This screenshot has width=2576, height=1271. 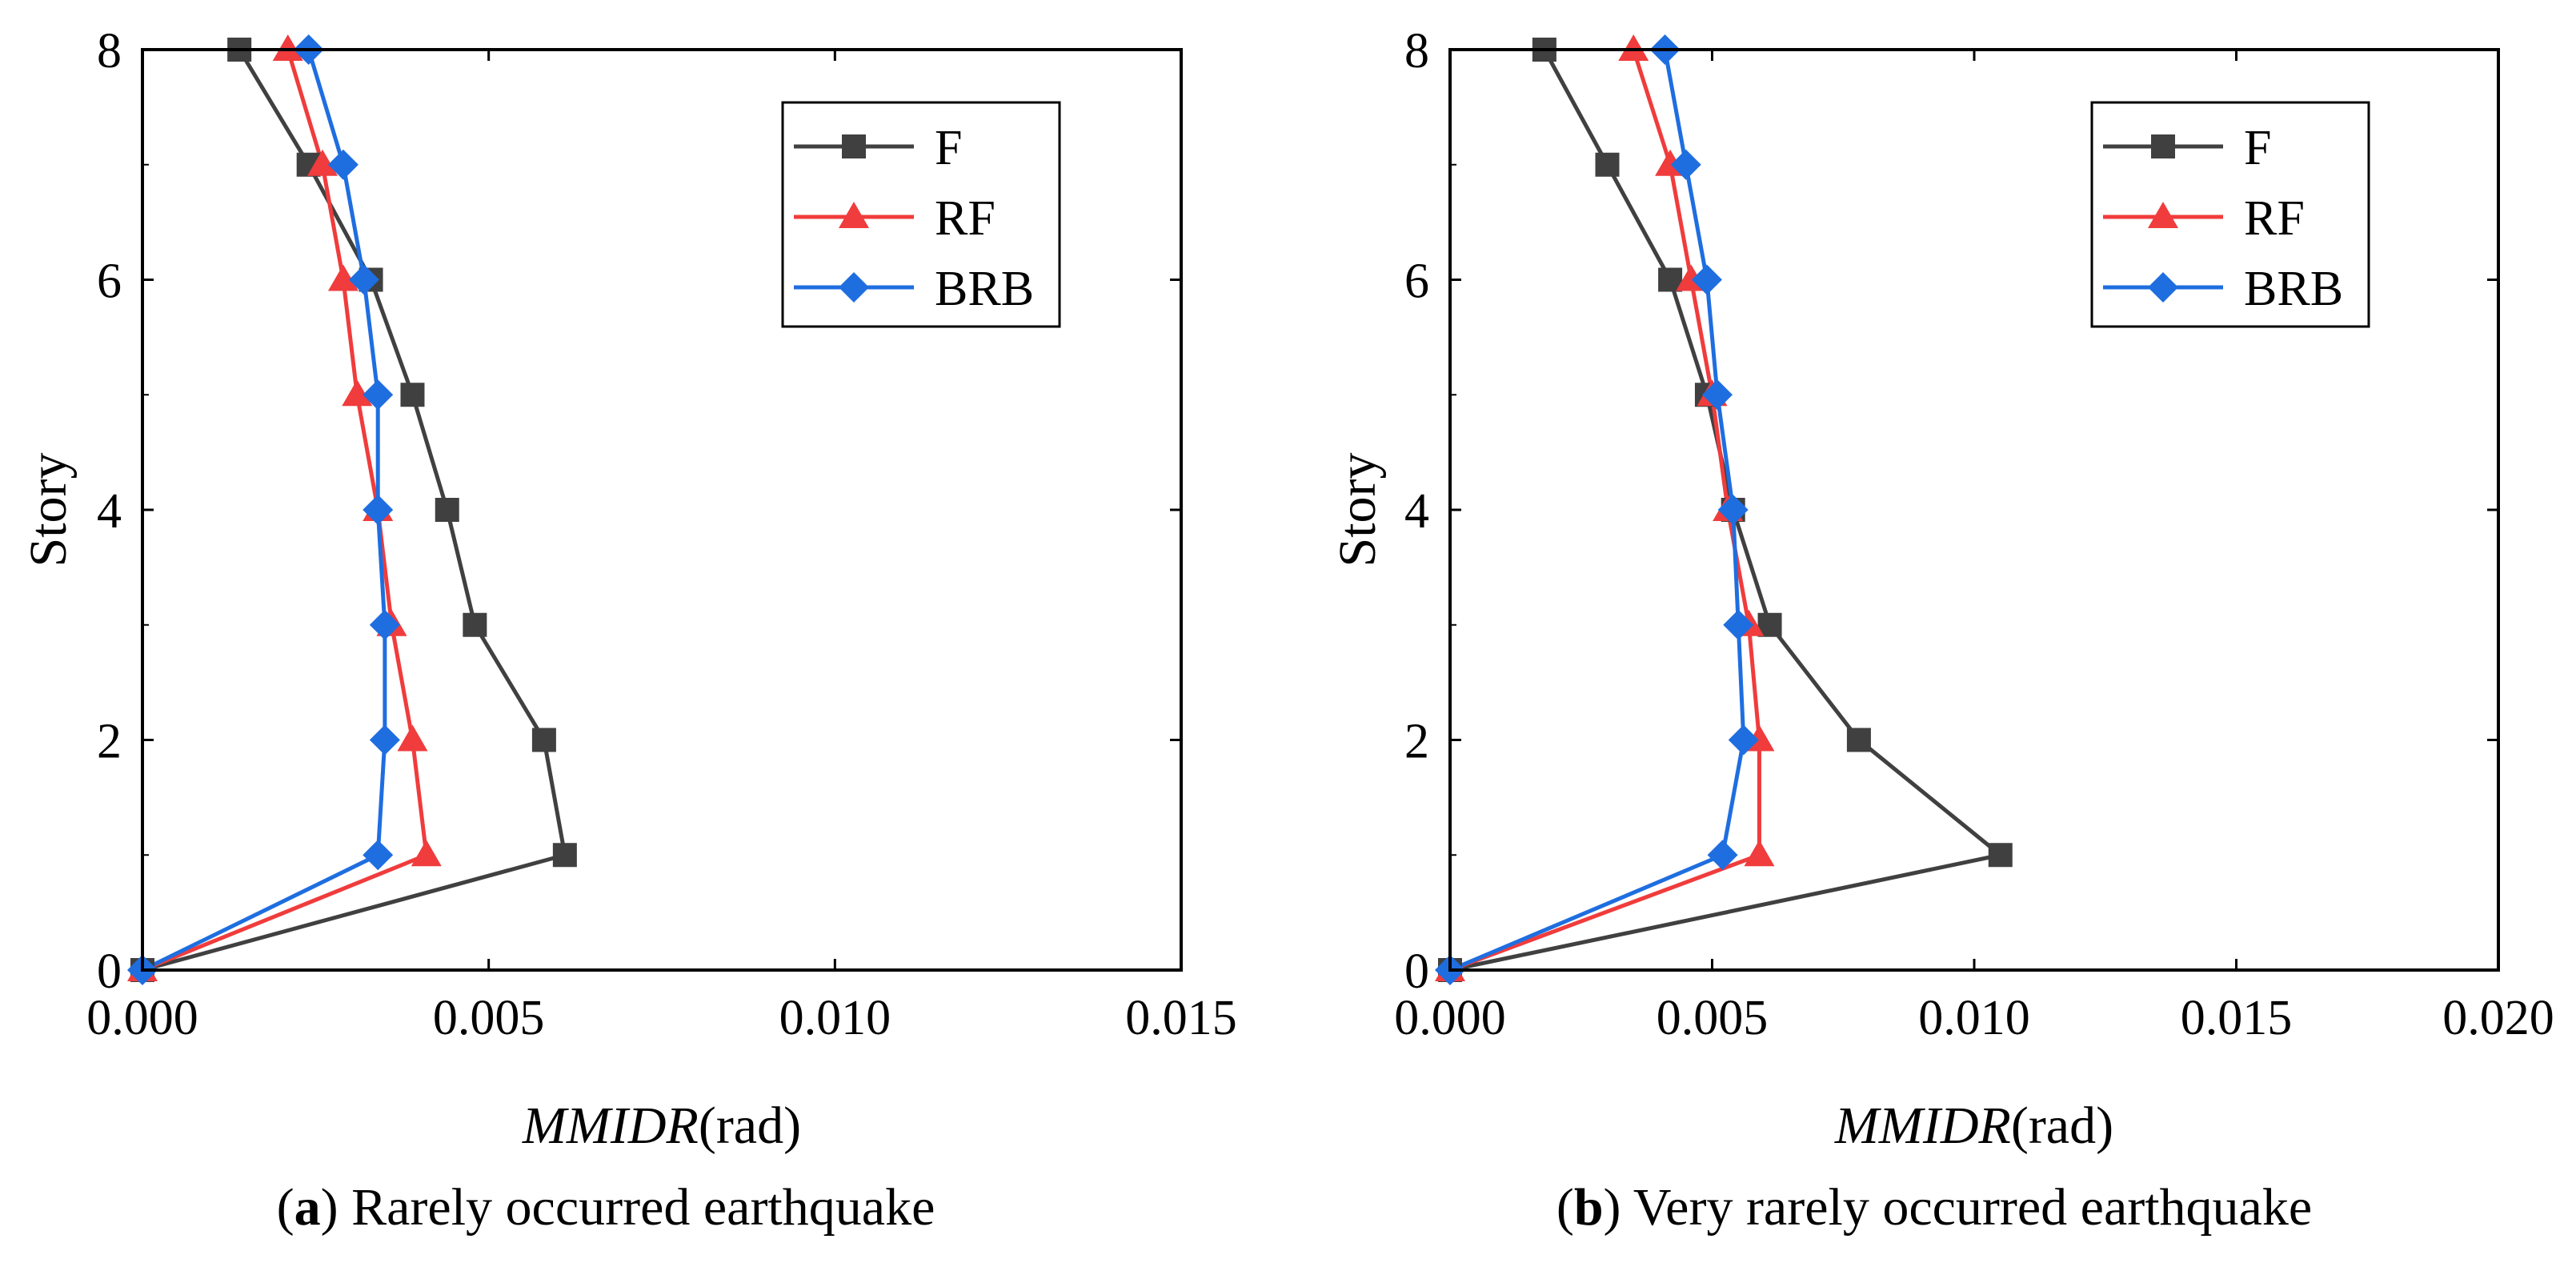 I want to click on legend-a: F RF BRB, so click(x=921, y=214).